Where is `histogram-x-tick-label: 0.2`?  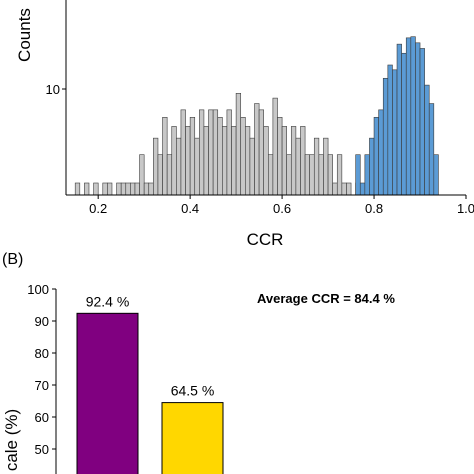
histogram-x-tick-label: 0.2 is located at coordinates (98, 208).